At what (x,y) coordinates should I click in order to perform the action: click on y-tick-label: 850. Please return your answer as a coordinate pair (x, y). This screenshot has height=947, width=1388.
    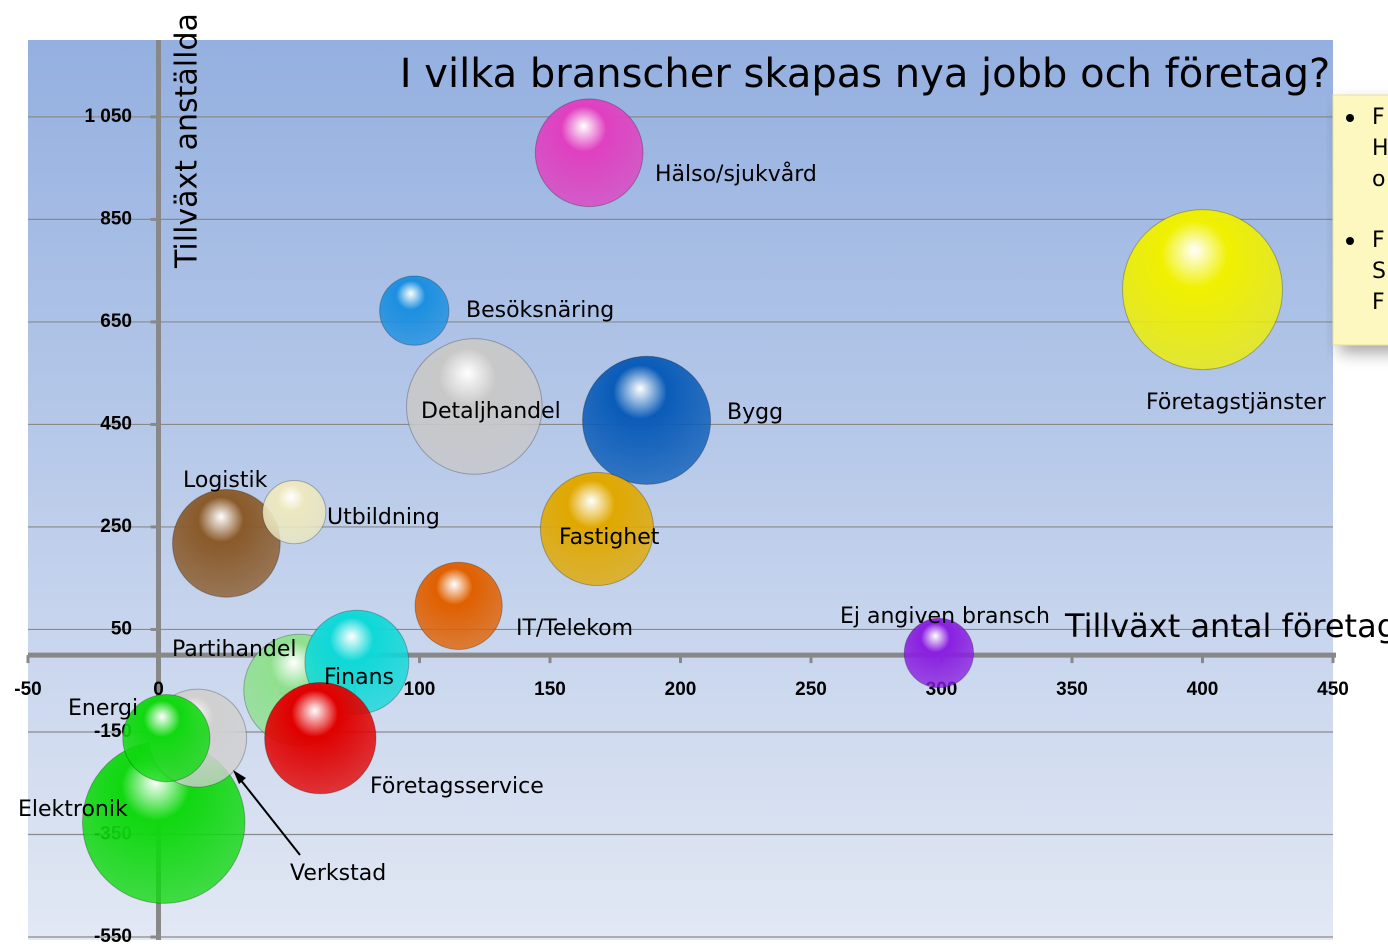
    Looking at the image, I should click on (116, 218).